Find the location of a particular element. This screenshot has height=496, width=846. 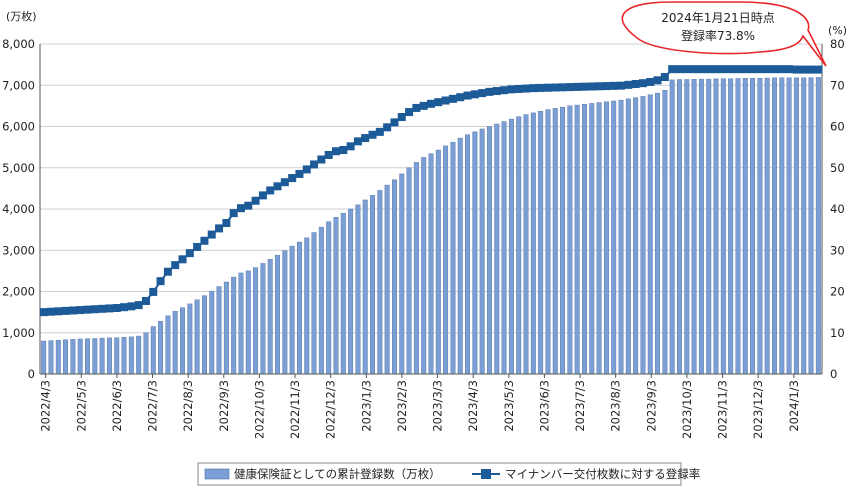

y-tick-label-left: 2,000 is located at coordinates (18, 292).